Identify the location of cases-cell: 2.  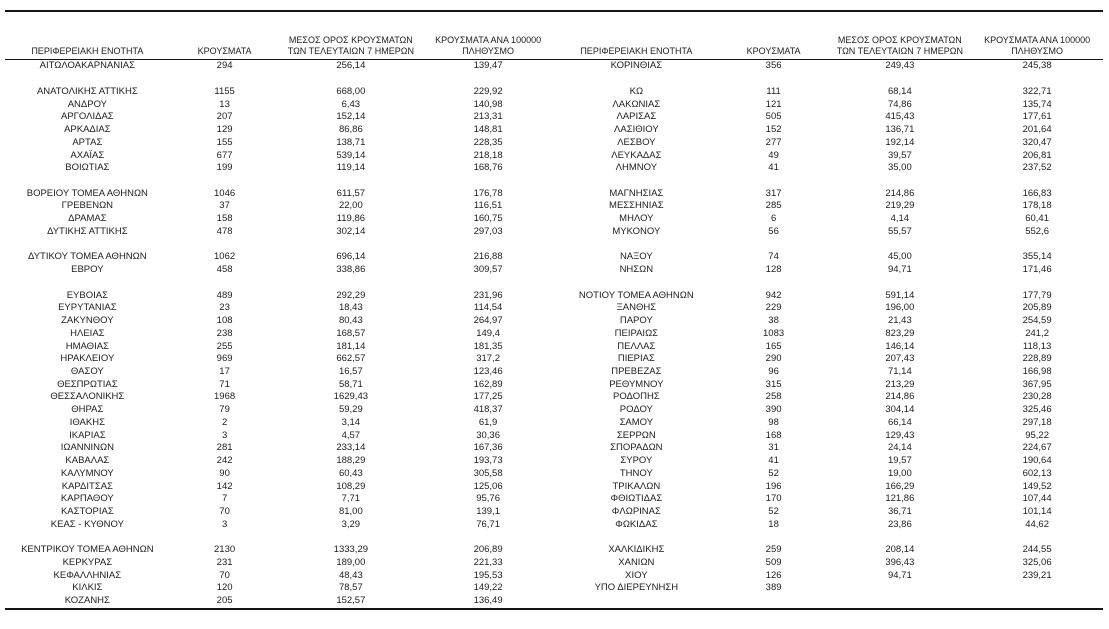
(224, 422).